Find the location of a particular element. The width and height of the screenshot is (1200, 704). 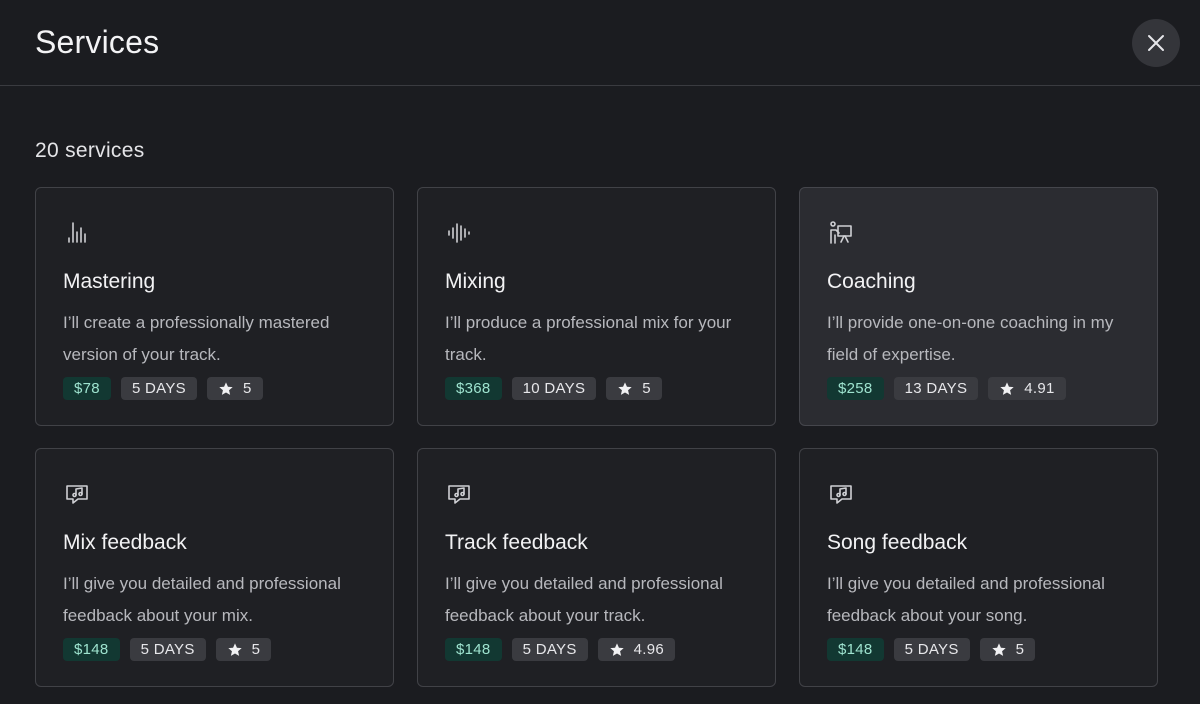

price-badge: $78 is located at coordinates (87, 388).